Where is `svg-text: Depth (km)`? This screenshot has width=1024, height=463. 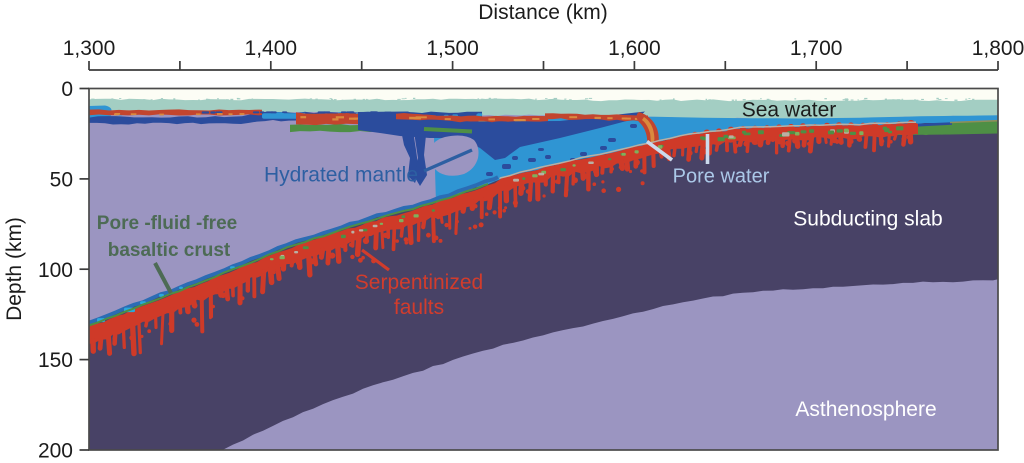 svg-text: Depth (km) is located at coordinates (14, 269).